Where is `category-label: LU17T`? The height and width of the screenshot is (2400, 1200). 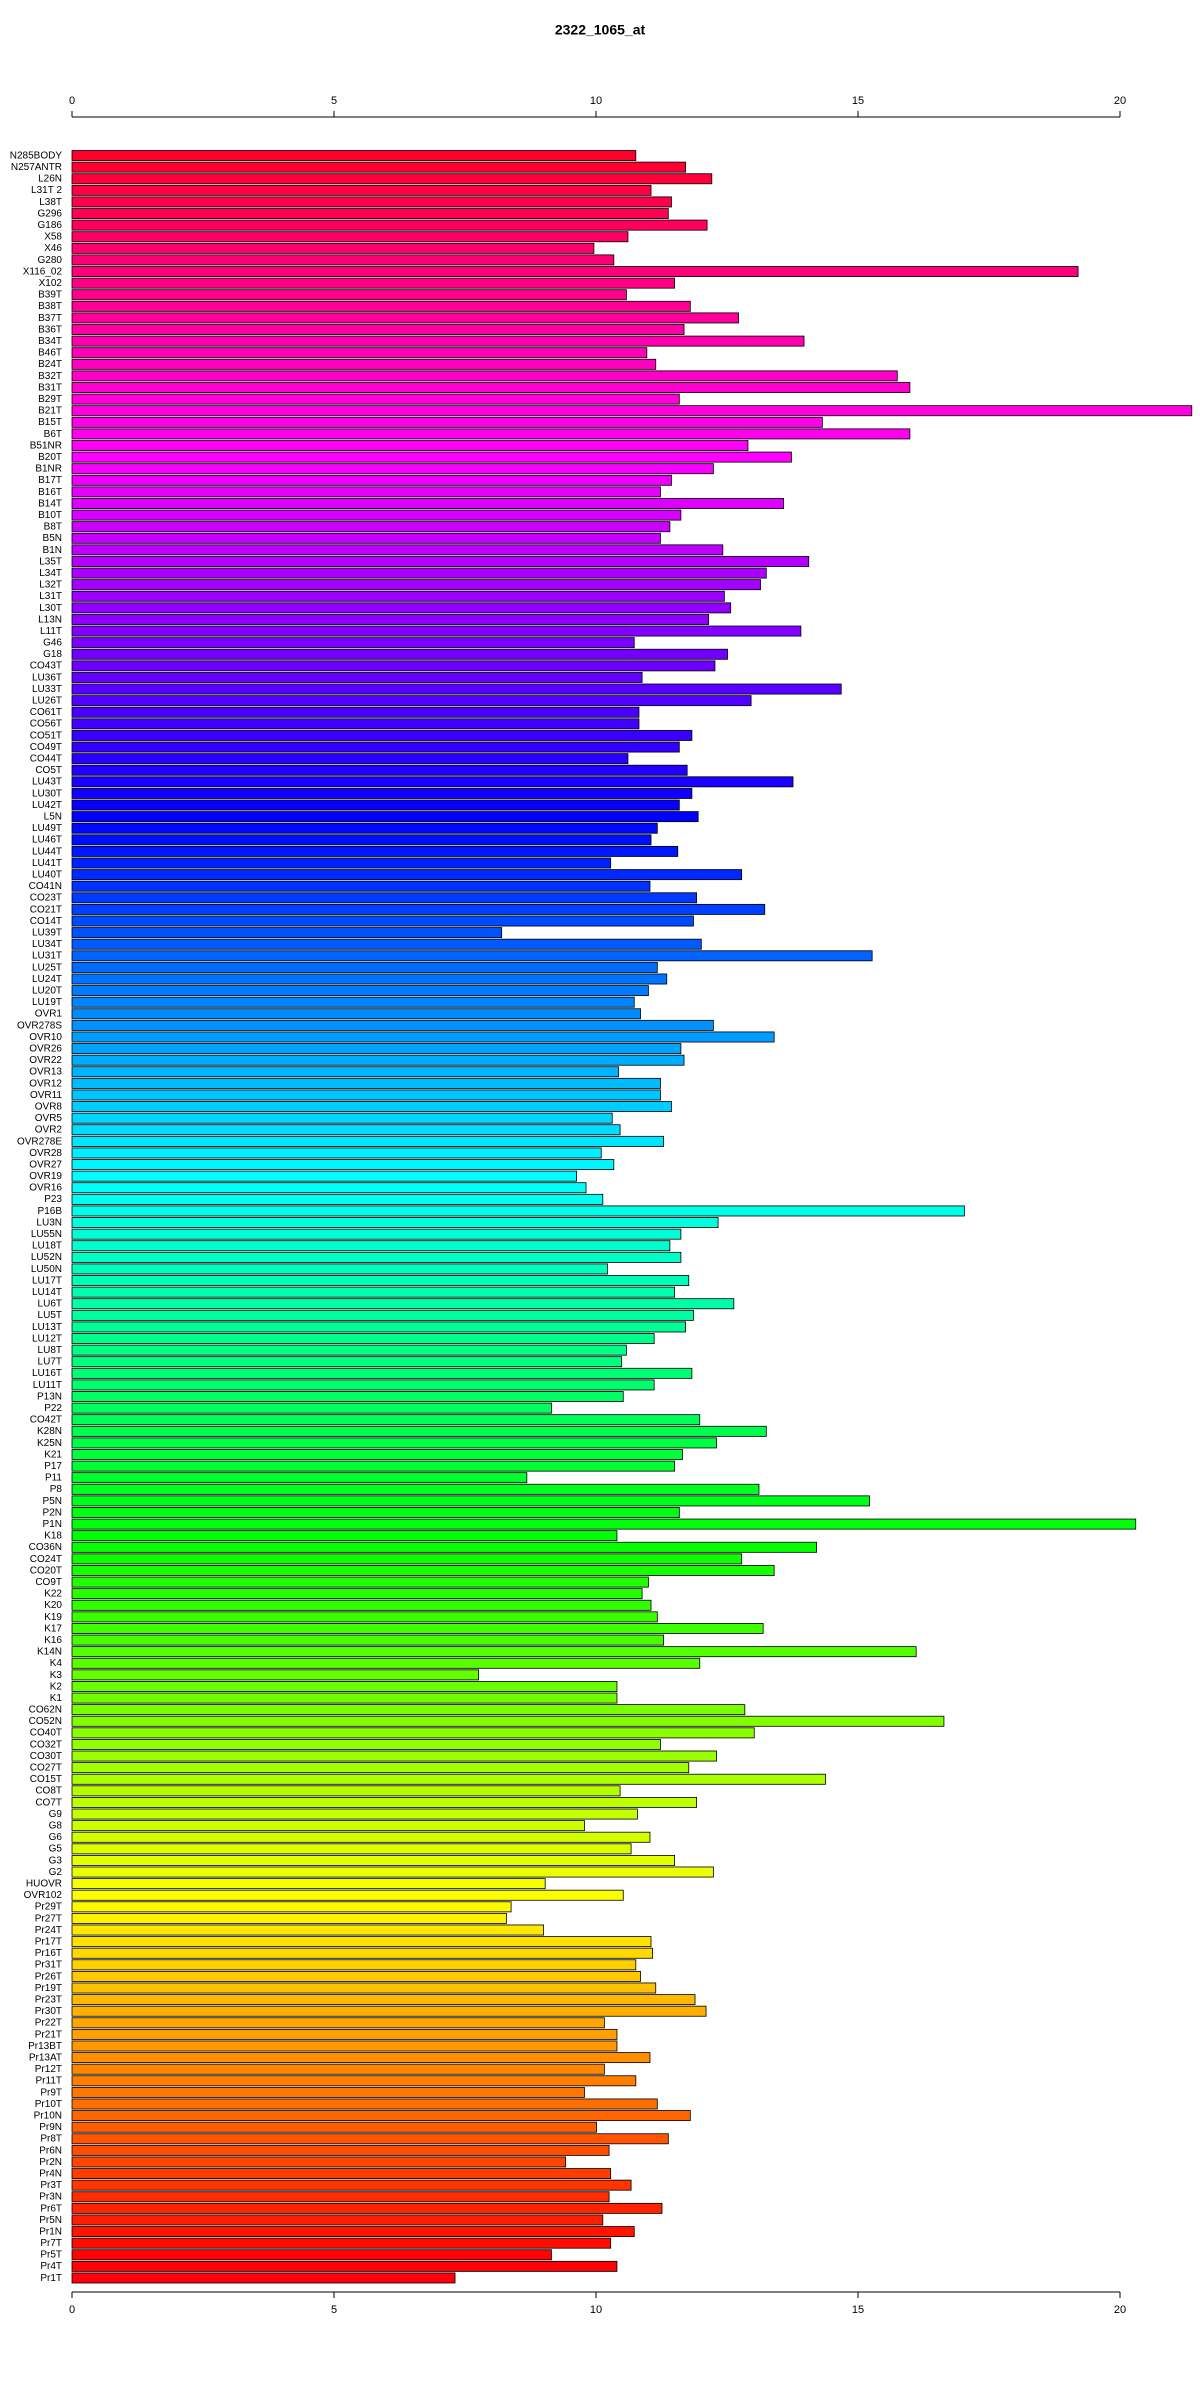
category-label: LU17T is located at coordinates (47, 1280).